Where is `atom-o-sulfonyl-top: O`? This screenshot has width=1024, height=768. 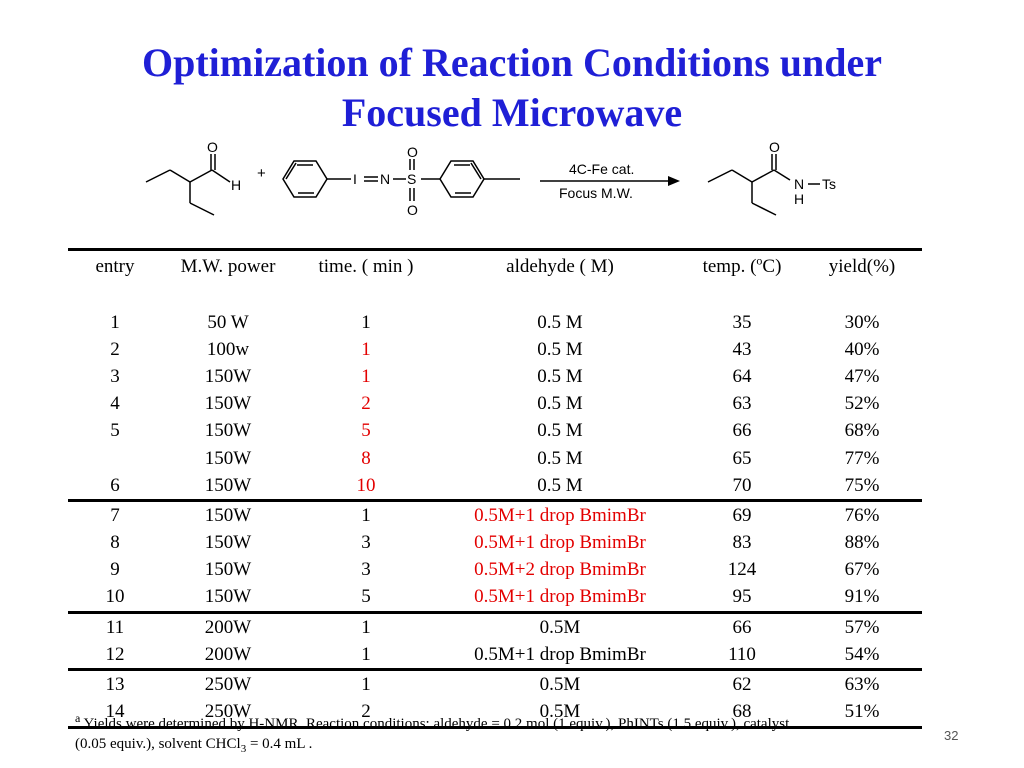 atom-o-sulfonyl-top: O is located at coordinates (412, 152).